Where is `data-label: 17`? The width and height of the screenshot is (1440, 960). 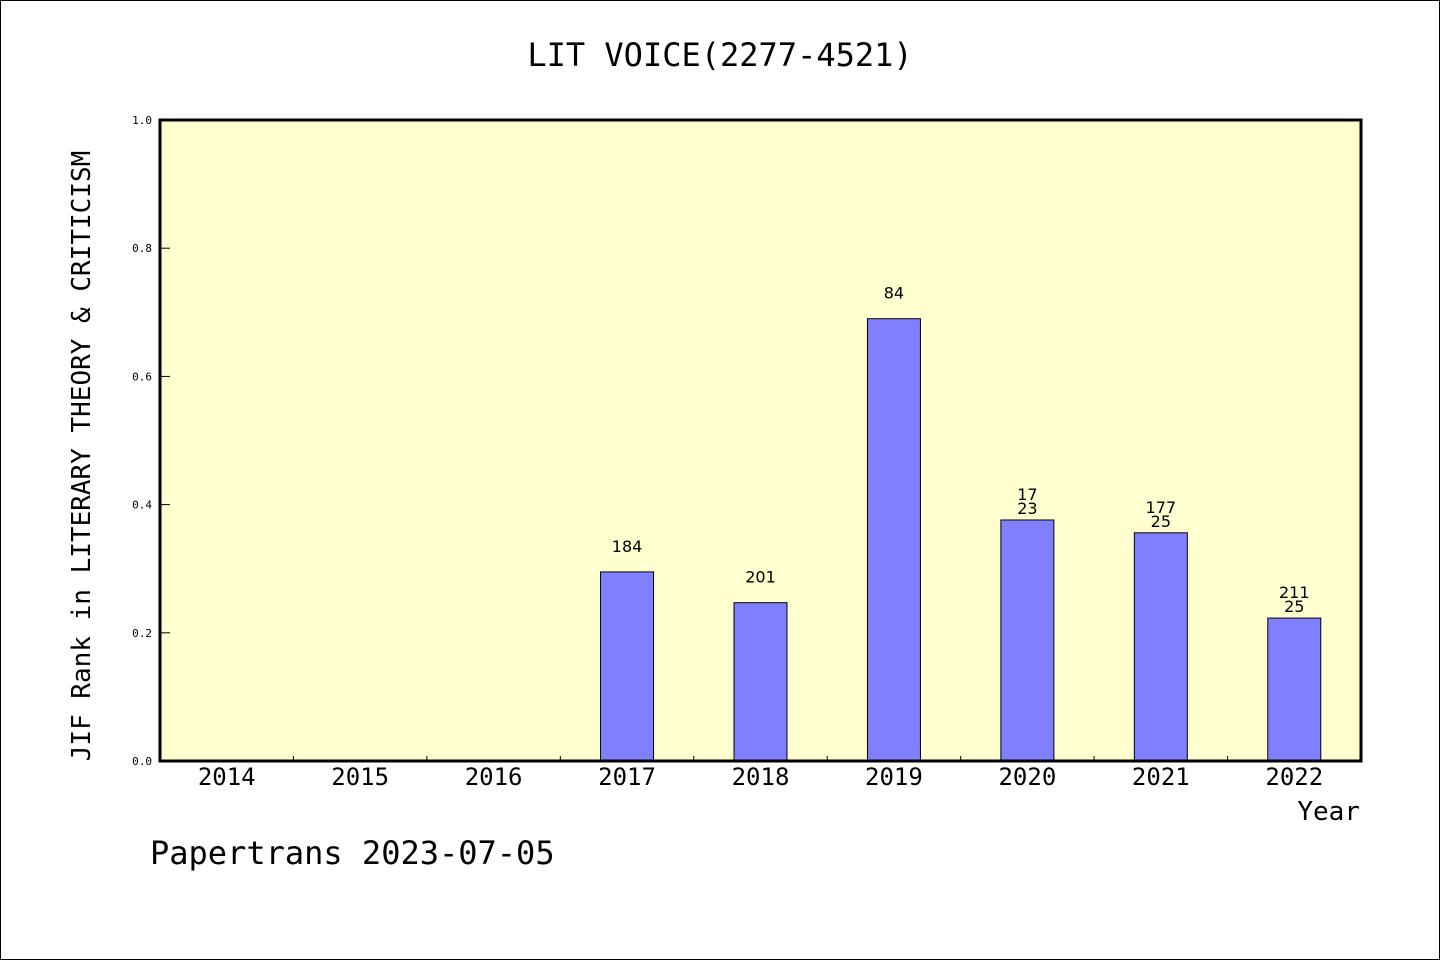 data-label: 17 is located at coordinates (1027, 494).